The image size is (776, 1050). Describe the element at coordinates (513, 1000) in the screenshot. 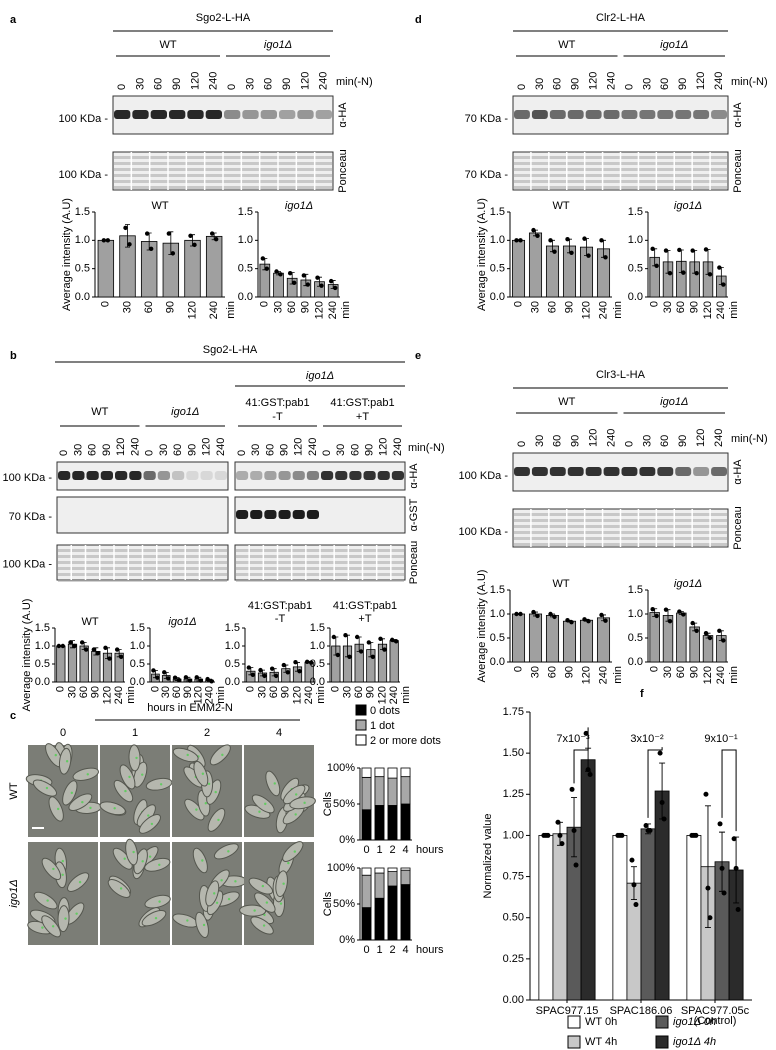

I see `y-tick-label: 0.00` at that location.